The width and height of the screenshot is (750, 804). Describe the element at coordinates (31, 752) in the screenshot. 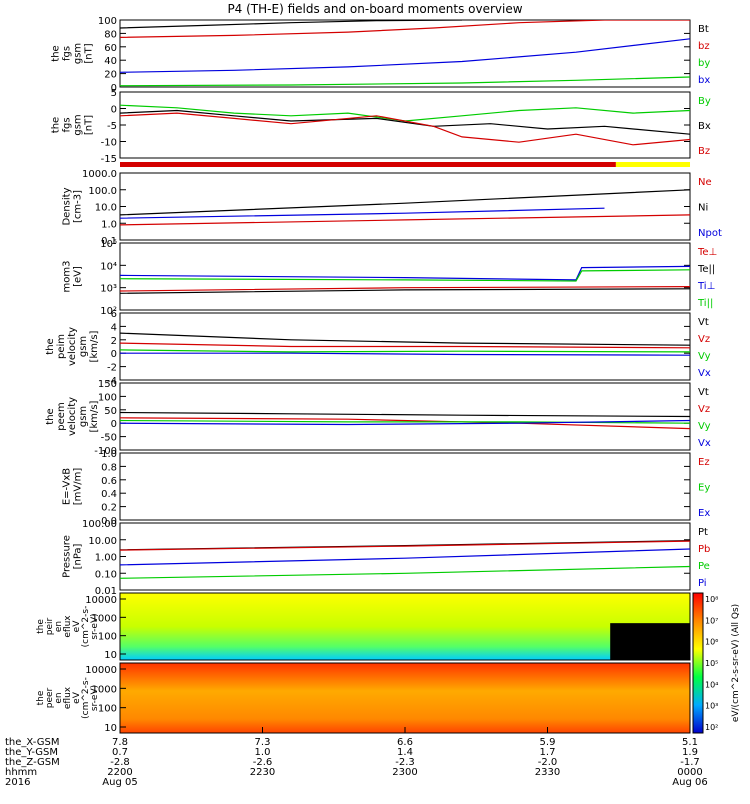

I see `x-row-label: the_Y-GSM` at that location.